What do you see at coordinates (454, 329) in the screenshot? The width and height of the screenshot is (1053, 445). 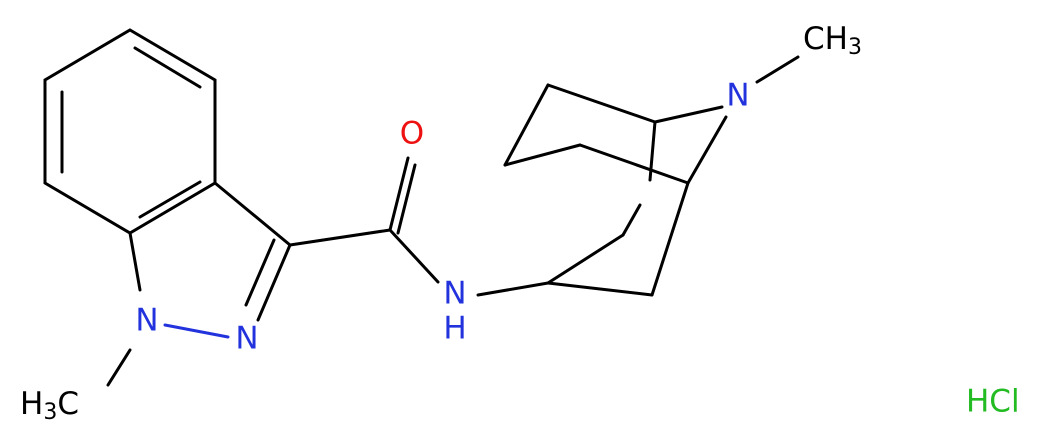 I see `atom-label: H` at bounding box center [454, 329].